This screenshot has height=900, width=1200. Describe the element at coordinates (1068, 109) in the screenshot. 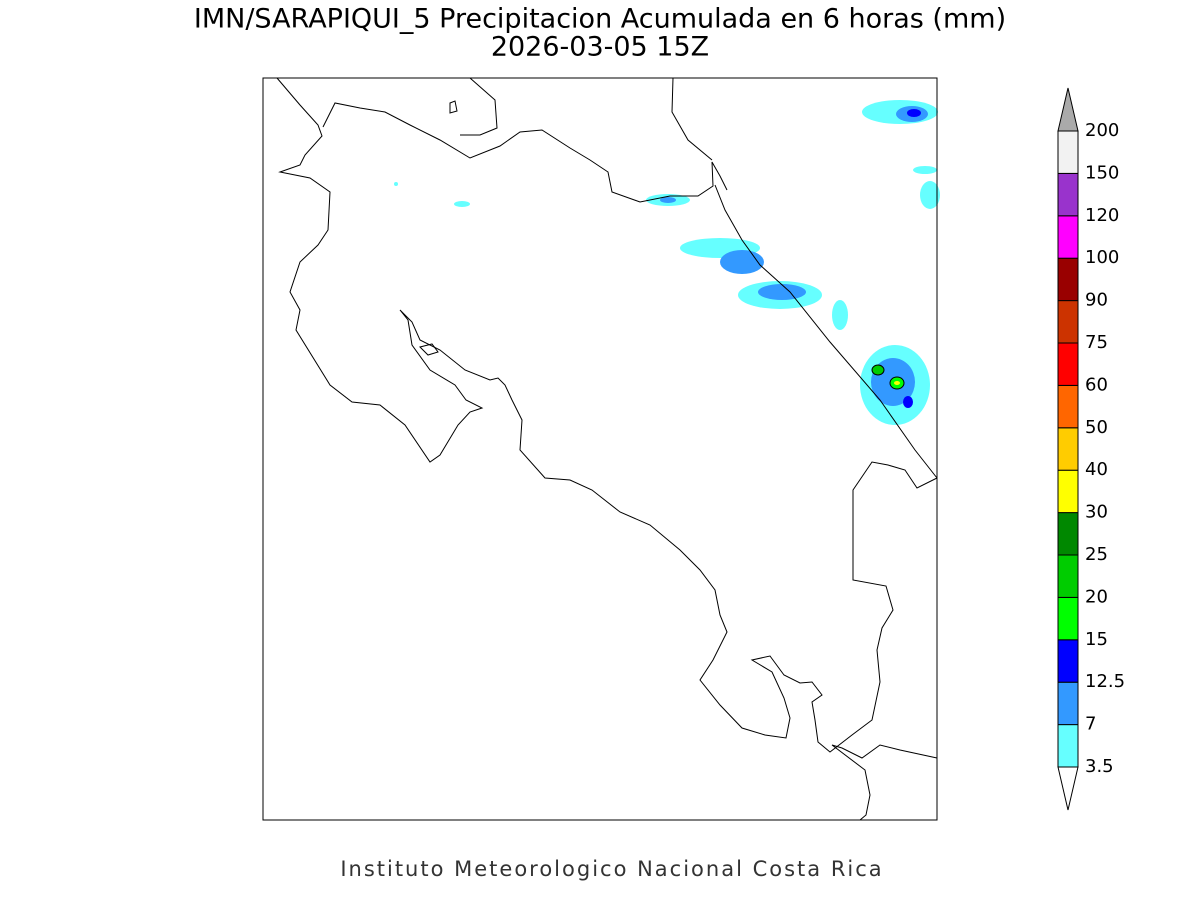

I see `colorbar-over` at that location.